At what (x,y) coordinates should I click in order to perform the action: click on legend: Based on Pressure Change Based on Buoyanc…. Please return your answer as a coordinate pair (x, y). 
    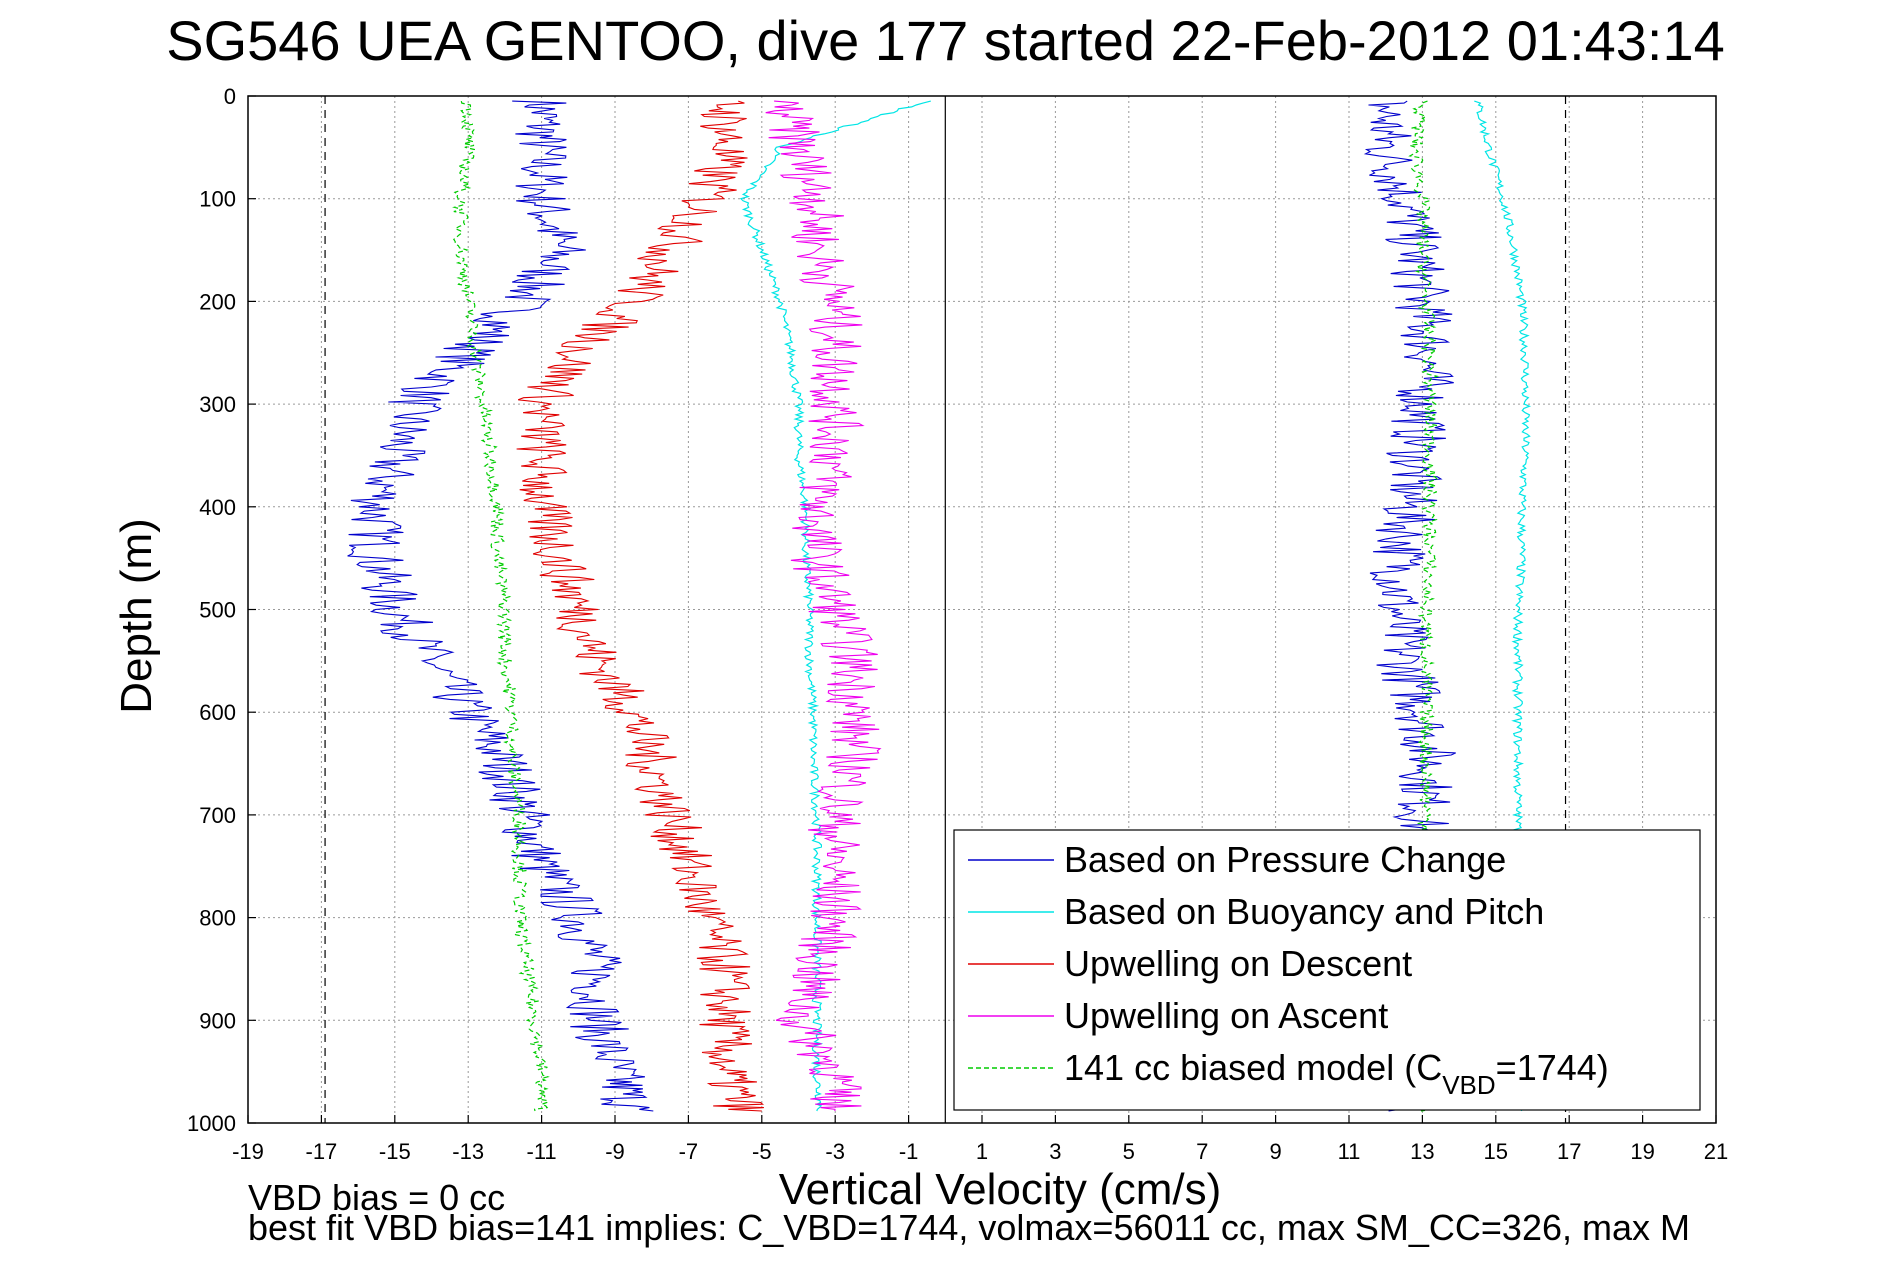
    Looking at the image, I should click on (1327, 970).